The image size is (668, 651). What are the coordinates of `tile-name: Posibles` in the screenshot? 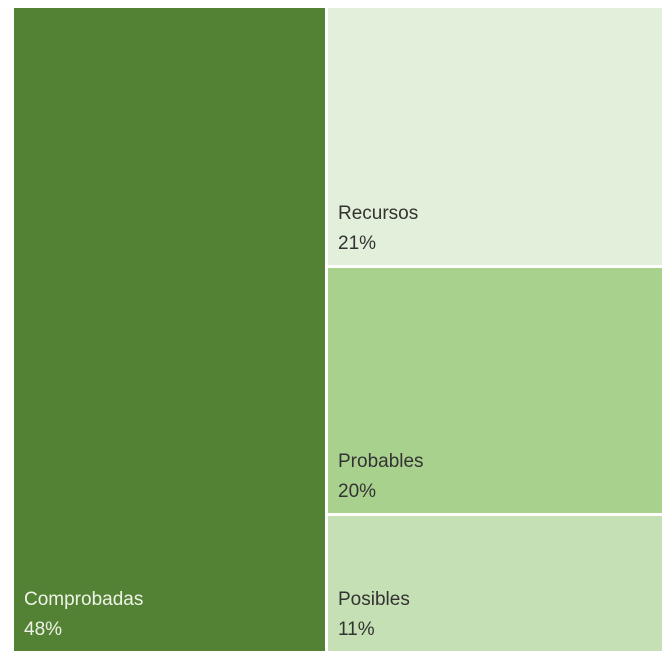 It's located at (374, 599).